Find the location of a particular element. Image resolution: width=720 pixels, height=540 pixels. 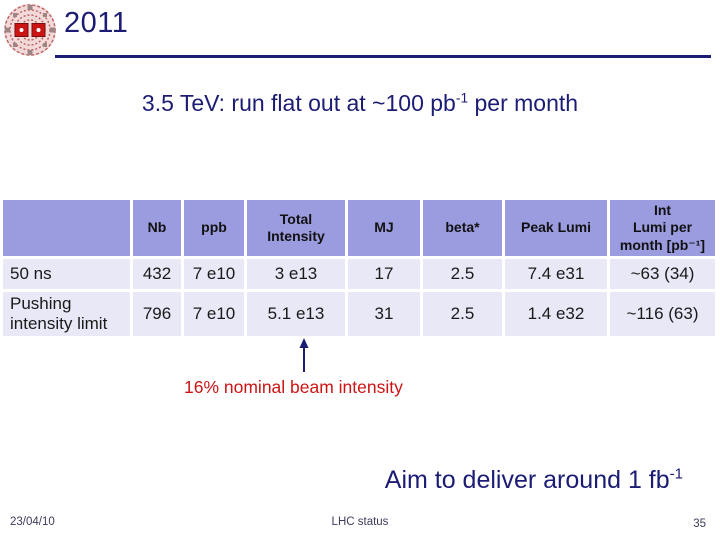

table-cell: 796 is located at coordinates (157, 314).